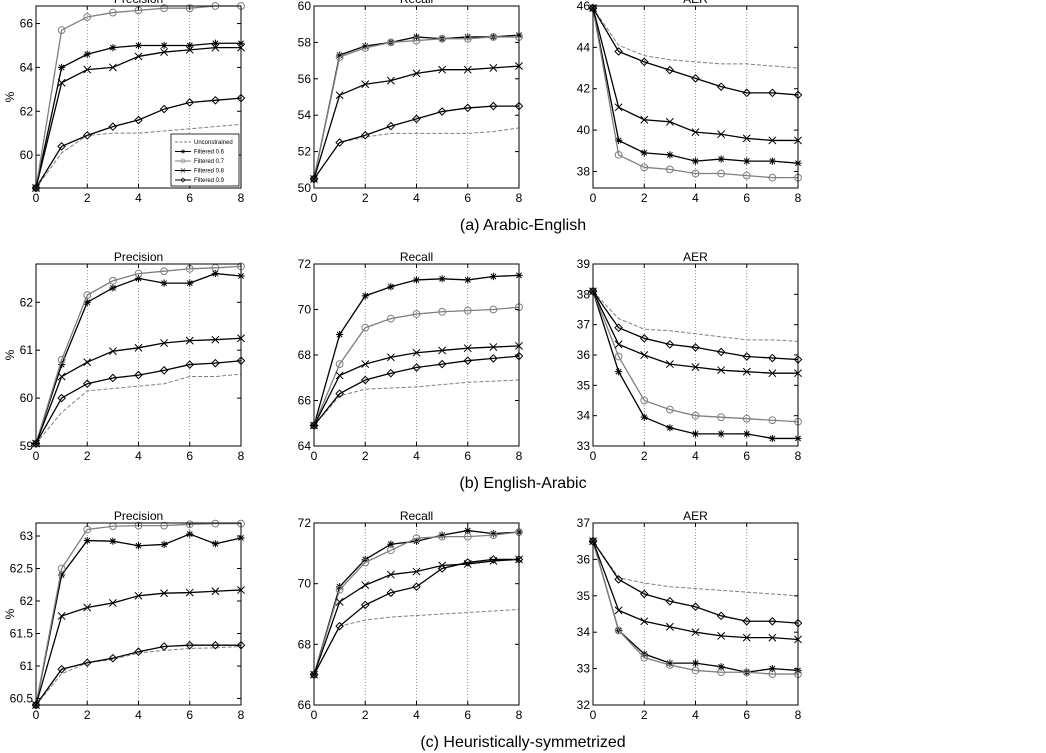 This screenshot has width=1046, height=753. I want to click on y-tick-label: 38, so click(584, 171).